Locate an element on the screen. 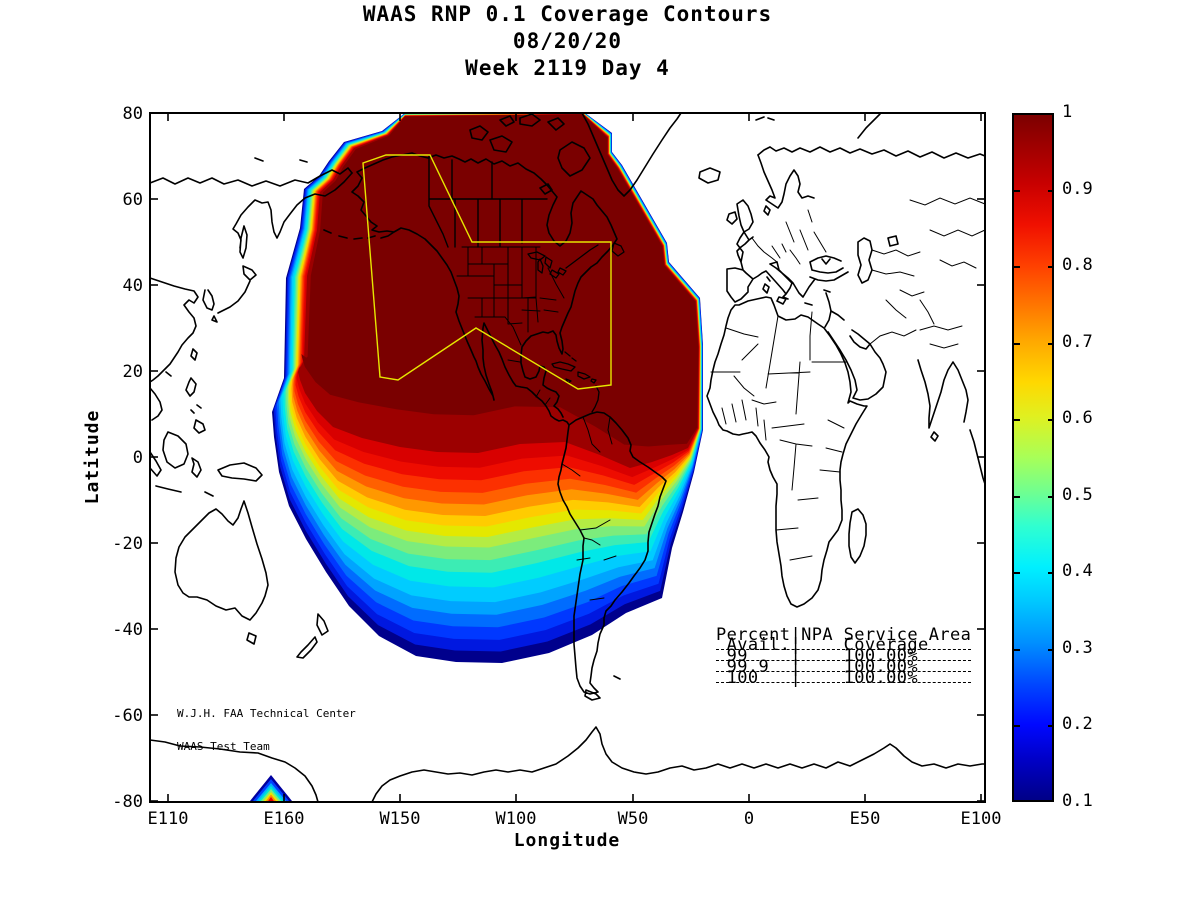 Image resolution: width=1200 pixels, height=900 pixels. coastline-north-america is located at coordinates (470, 289).